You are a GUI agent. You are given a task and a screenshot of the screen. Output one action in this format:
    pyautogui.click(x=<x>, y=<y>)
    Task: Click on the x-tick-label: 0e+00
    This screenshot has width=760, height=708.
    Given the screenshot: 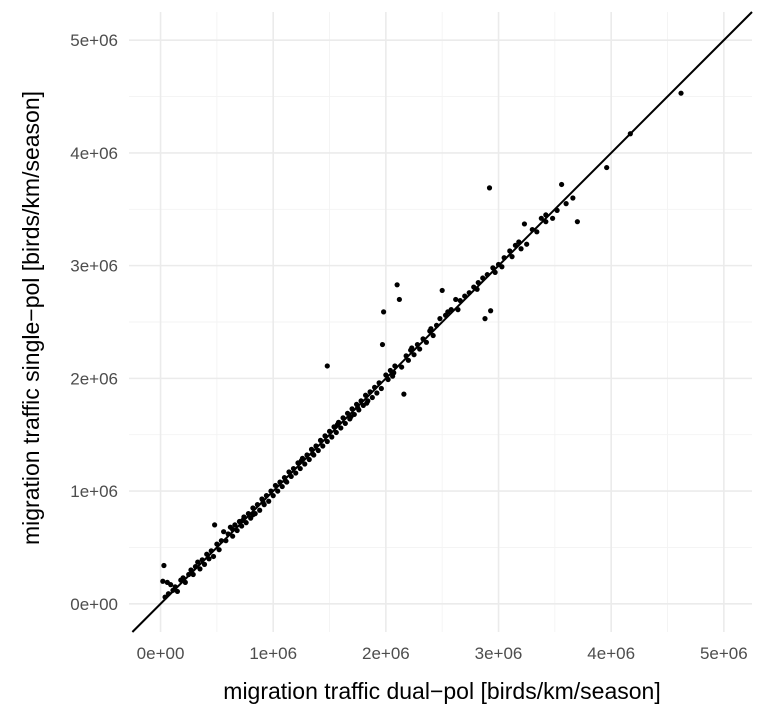 What is the action you would take?
    pyautogui.click(x=161, y=653)
    